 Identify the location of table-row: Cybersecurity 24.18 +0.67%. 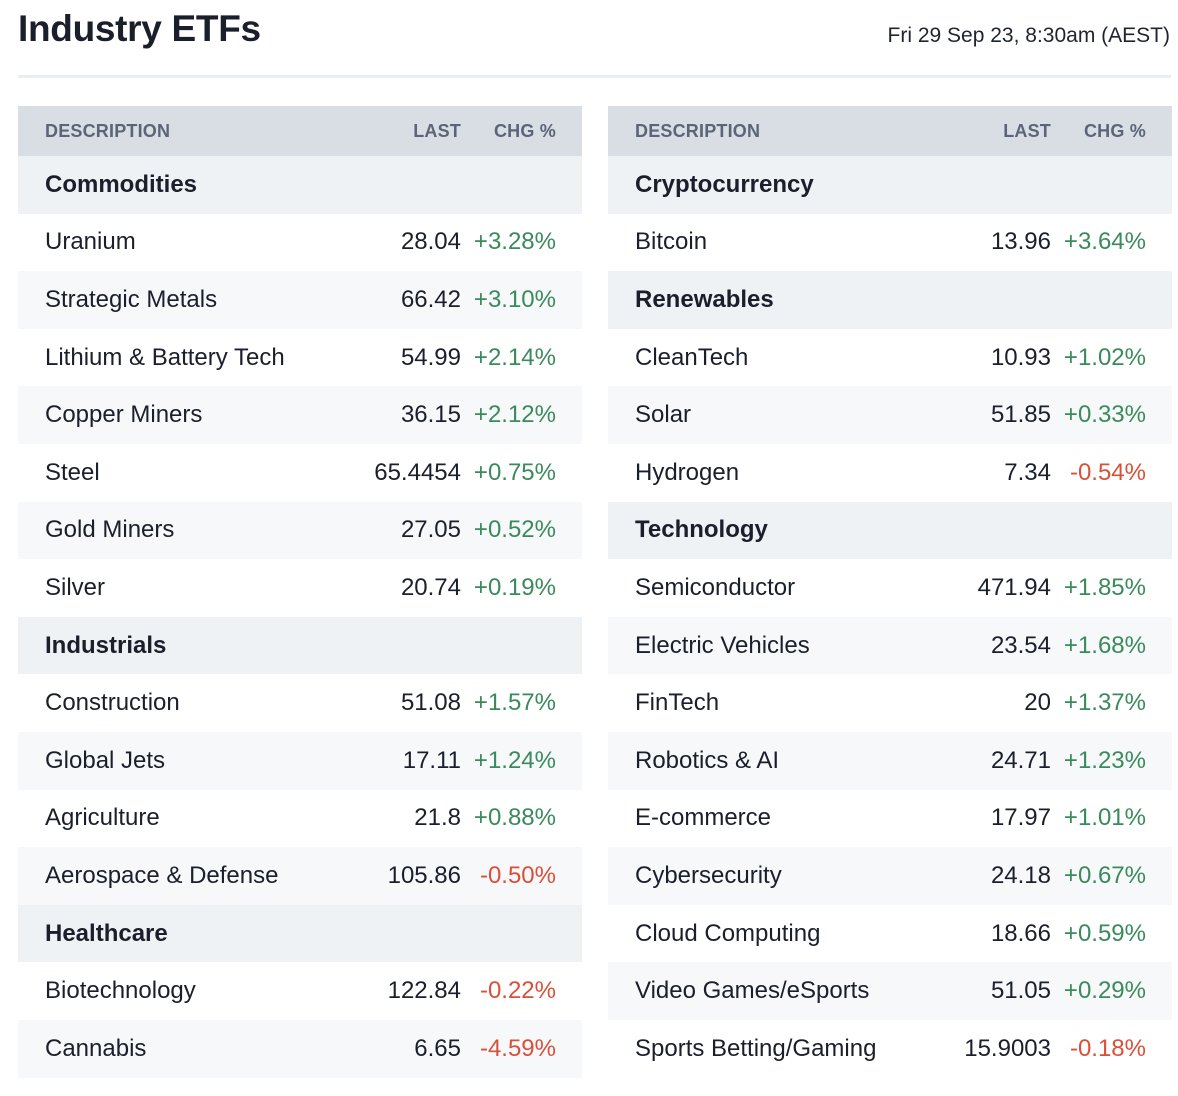
(890, 876).